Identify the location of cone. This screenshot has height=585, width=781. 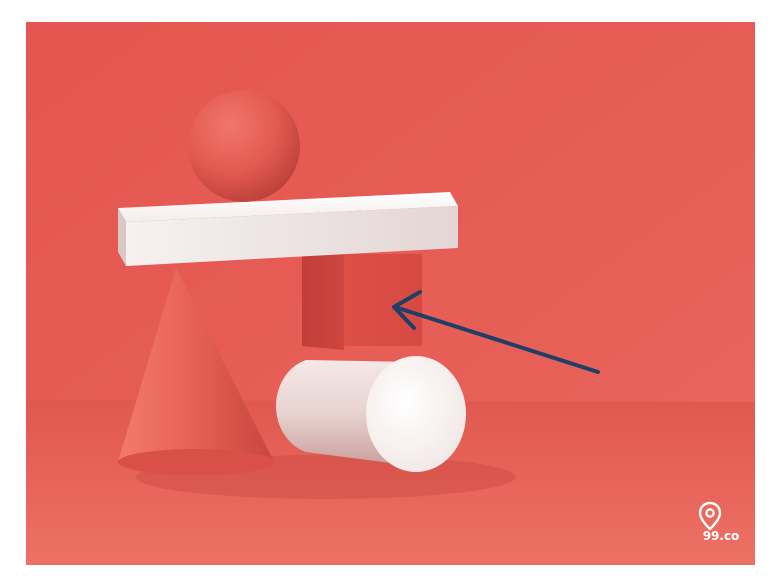
(196, 365).